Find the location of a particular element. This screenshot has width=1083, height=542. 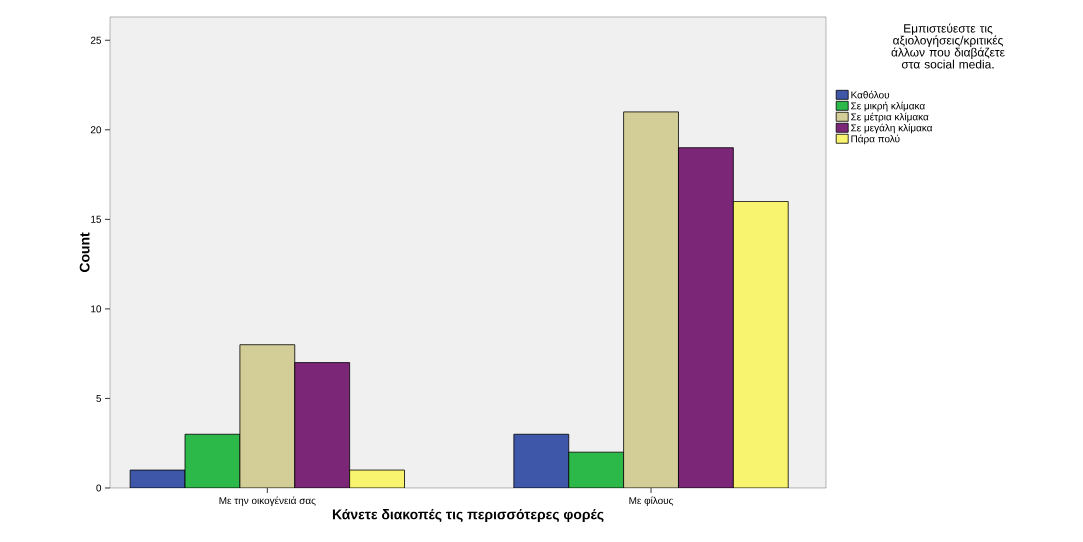

legend-label: Σε μεγάλη κλίμακα is located at coordinates (892, 128).